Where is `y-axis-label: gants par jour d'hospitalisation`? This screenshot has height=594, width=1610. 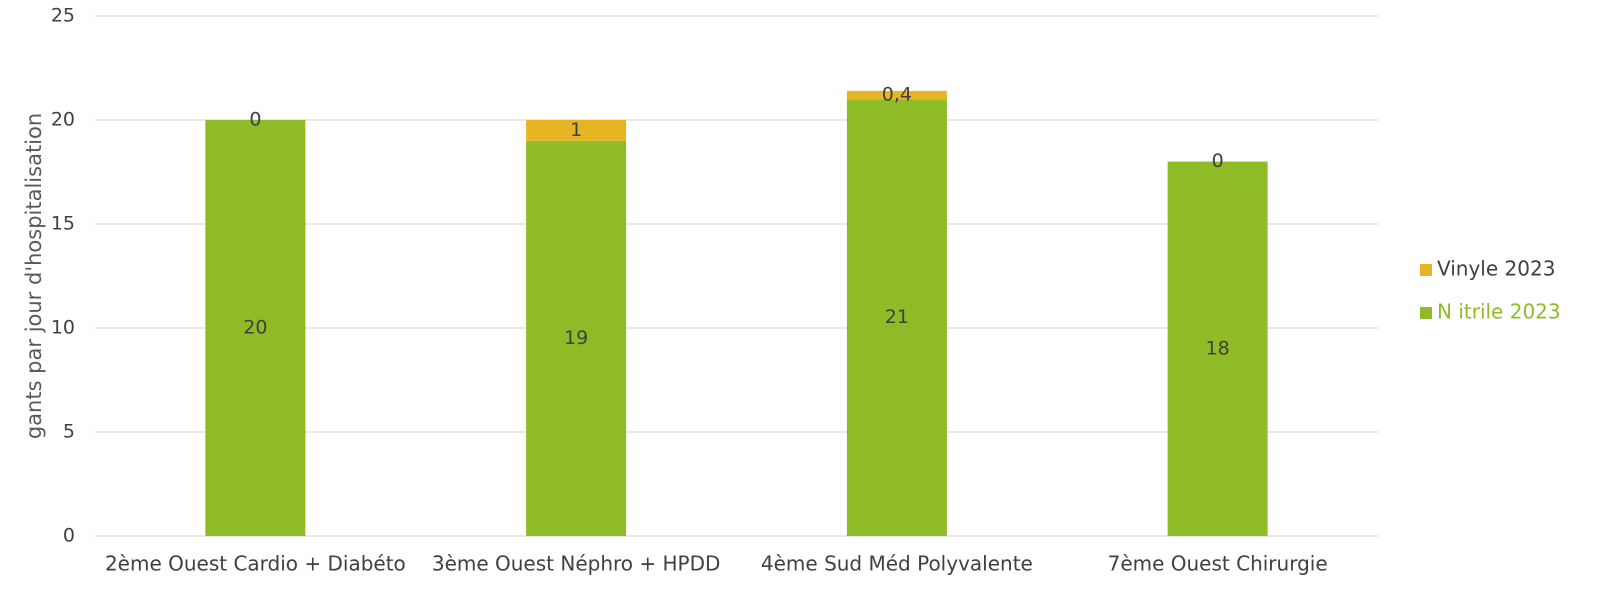 y-axis-label: gants par jour d'hospitalisation is located at coordinates (34, 276).